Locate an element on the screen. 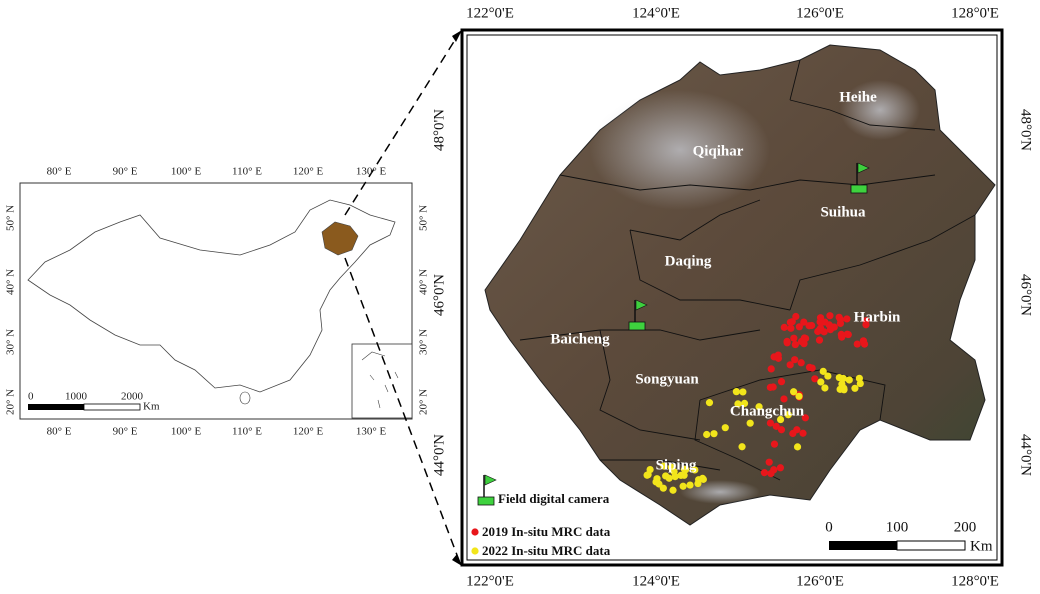 The width and height of the screenshot is (1040, 594). lon-label: 90° E is located at coordinates (125, 432).